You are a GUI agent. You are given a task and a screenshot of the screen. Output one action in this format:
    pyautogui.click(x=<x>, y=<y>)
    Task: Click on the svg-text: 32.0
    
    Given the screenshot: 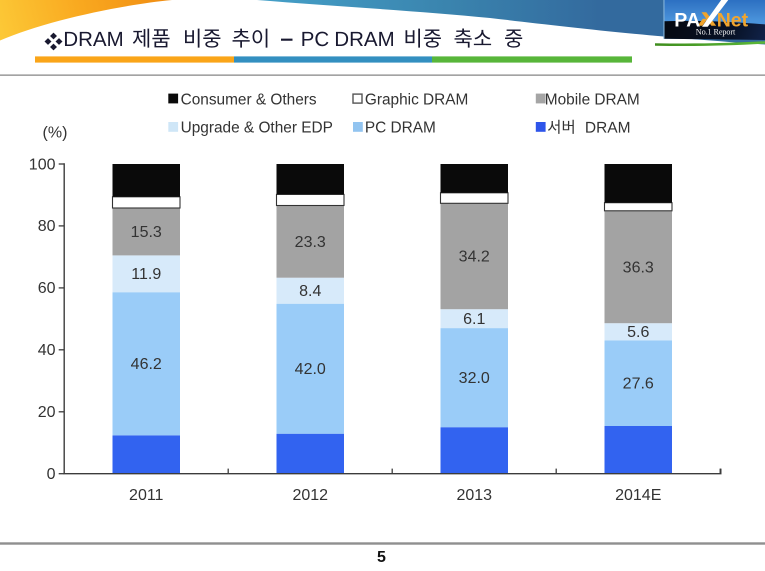 What is the action you would take?
    pyautogui.click(x=474, y=378)
    